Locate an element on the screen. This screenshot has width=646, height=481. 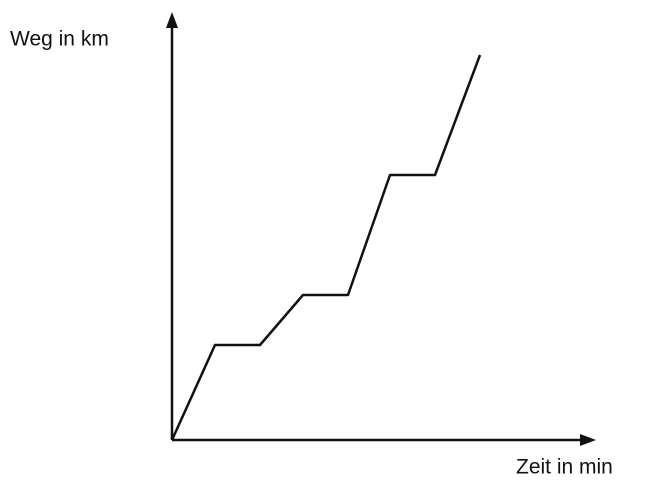
y-axis-arrow is located at coordinates (172, 20).